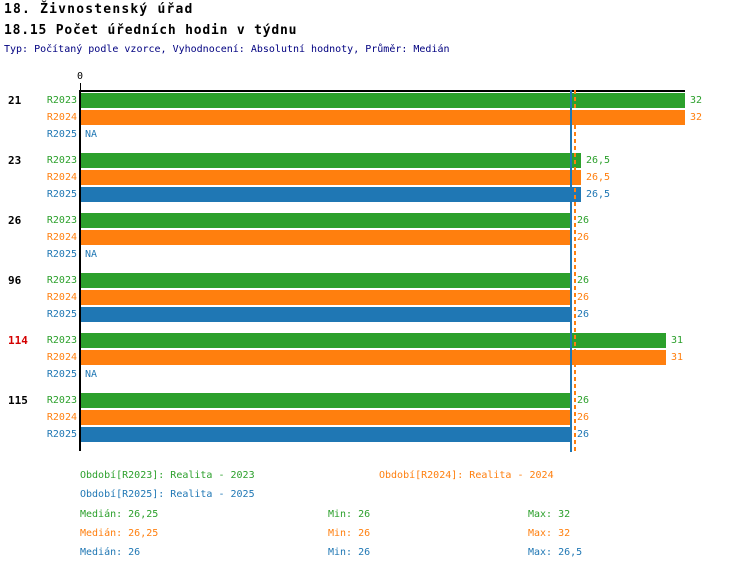 The height and width of the screenshot is (572, 750). I want to click on axis-top-line, so click(382, 91).